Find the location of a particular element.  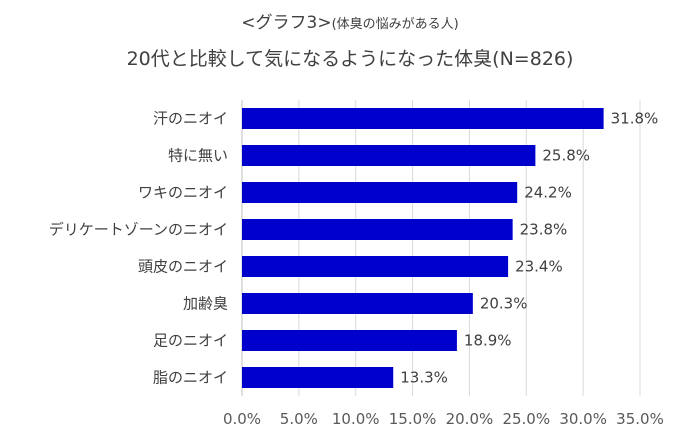

chart-title: 20代と比較して気になるようになった体臭(N=826) is located at coordinates (350, 59).